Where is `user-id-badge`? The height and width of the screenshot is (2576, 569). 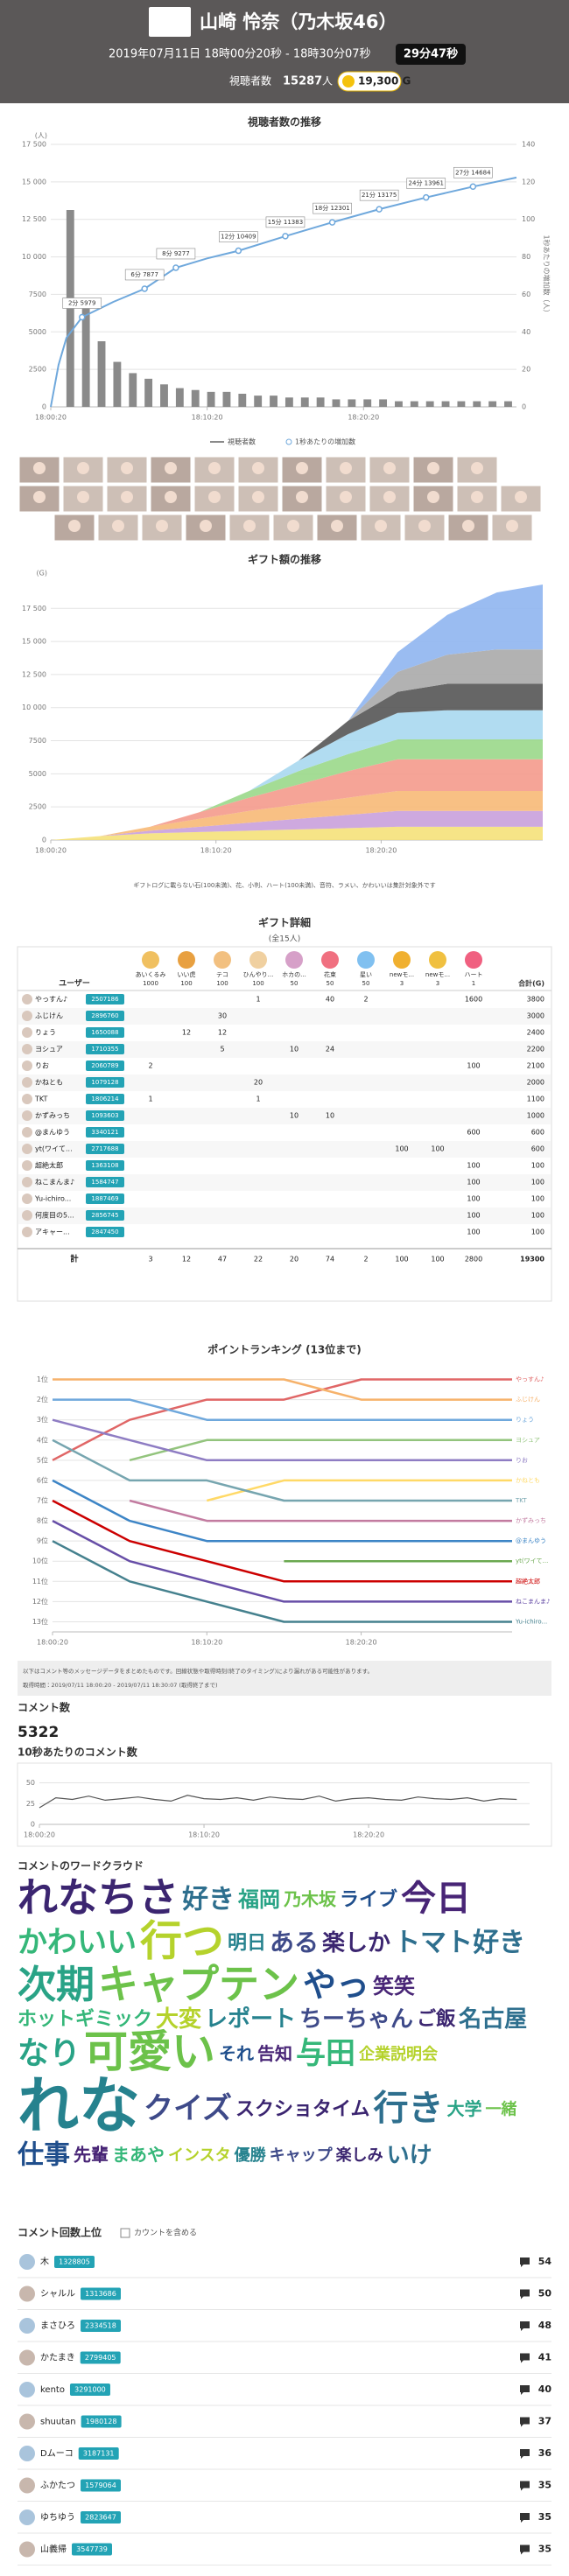
user-id-badge is located at coordinates (105, 1132).